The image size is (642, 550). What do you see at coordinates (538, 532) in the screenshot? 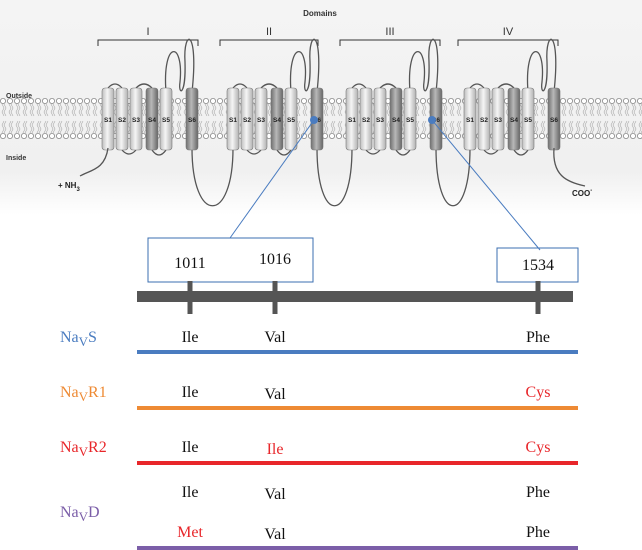
I see `residue: Phe` at bounding box center [538, 532].